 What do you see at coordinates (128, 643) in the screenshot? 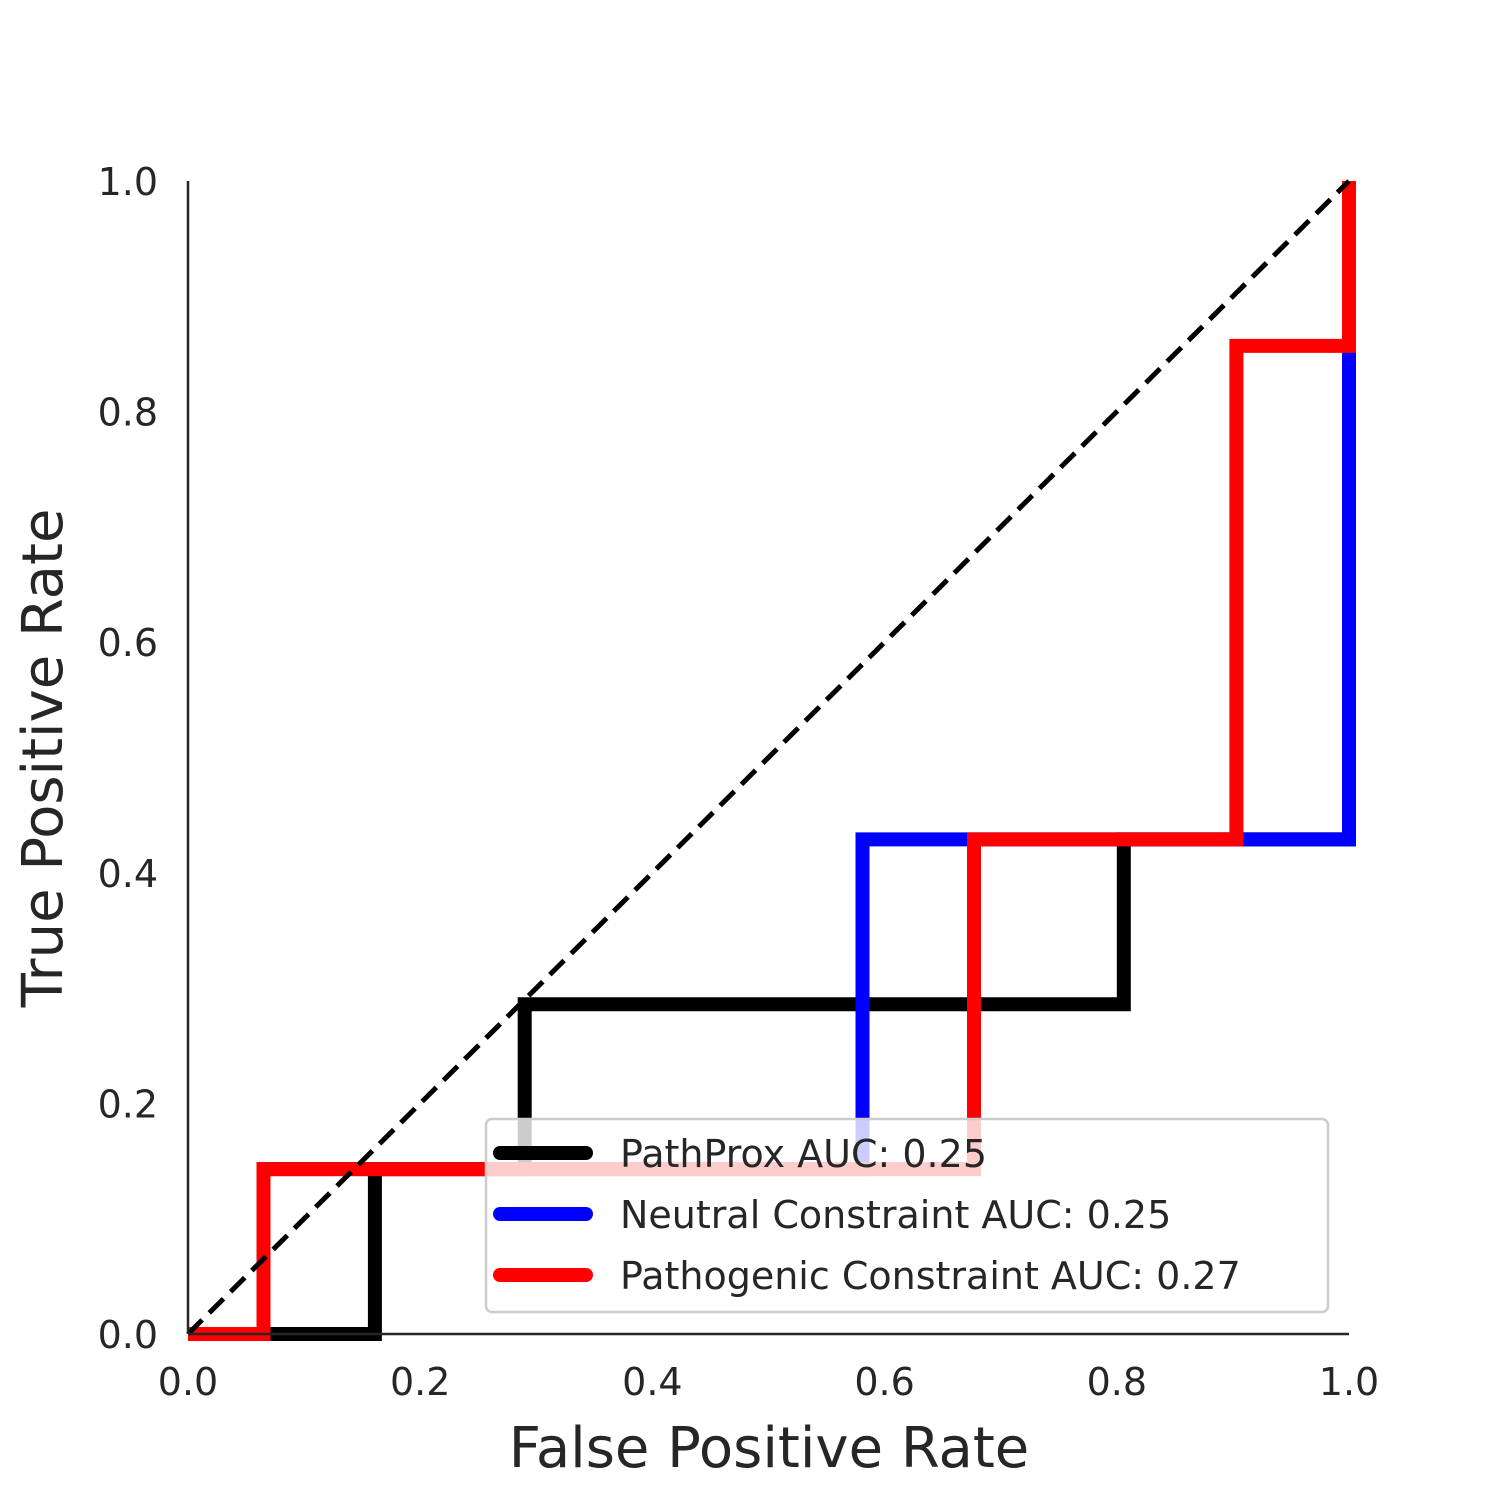
I see `y-tick-label-3: 0.6` at bounding box center [128, 643].